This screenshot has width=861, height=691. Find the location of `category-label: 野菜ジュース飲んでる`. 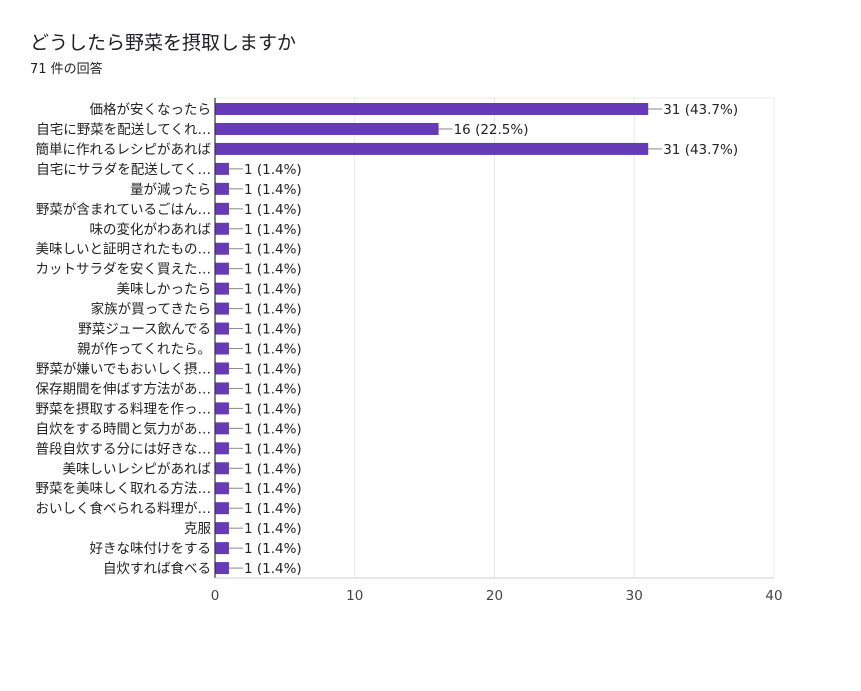

category-label: 野菜ジュース飲んでる is located at coordinates (144, 330).